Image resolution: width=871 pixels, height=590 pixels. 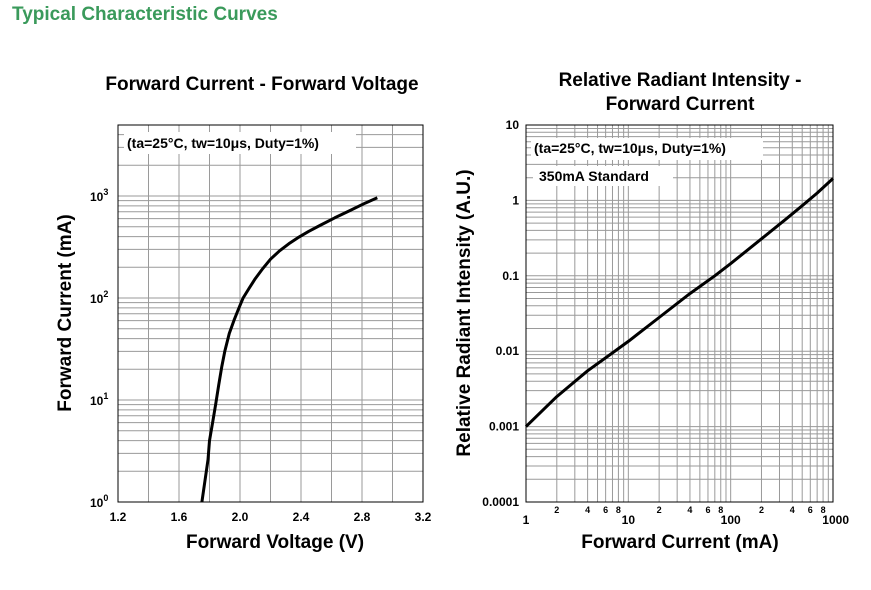 I want to click on chart2-title-line2: Forward Current, so click(x=681, y=104).